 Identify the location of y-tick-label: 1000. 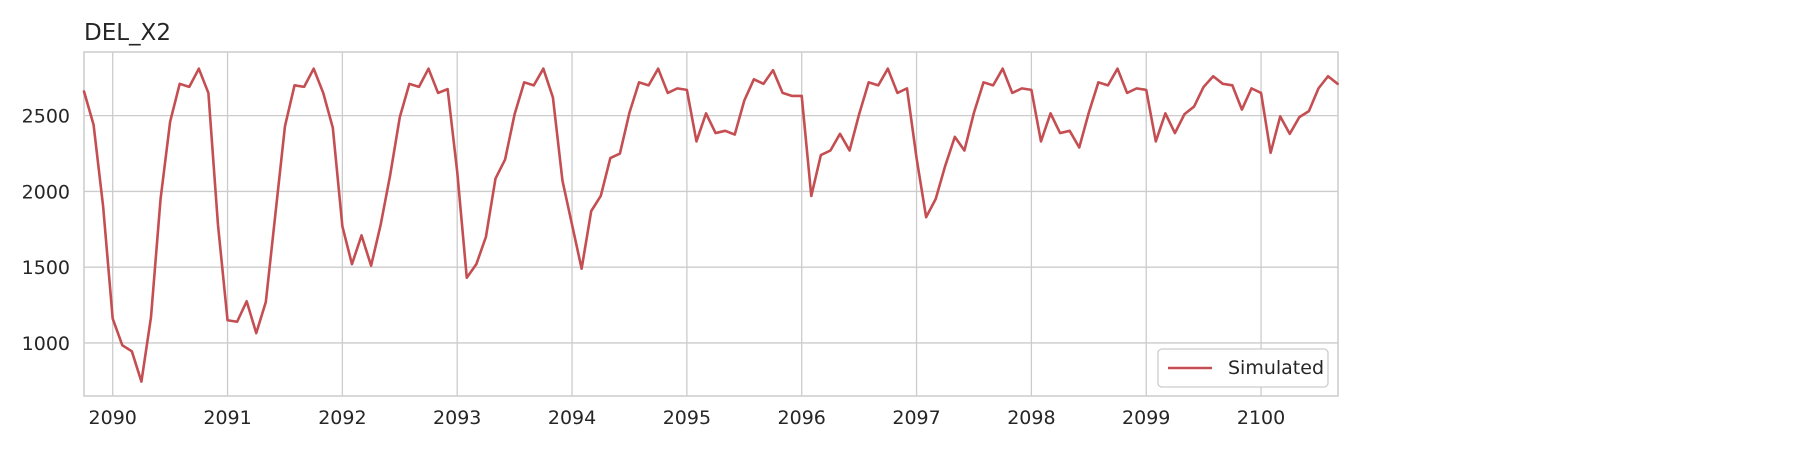
(46, 344).